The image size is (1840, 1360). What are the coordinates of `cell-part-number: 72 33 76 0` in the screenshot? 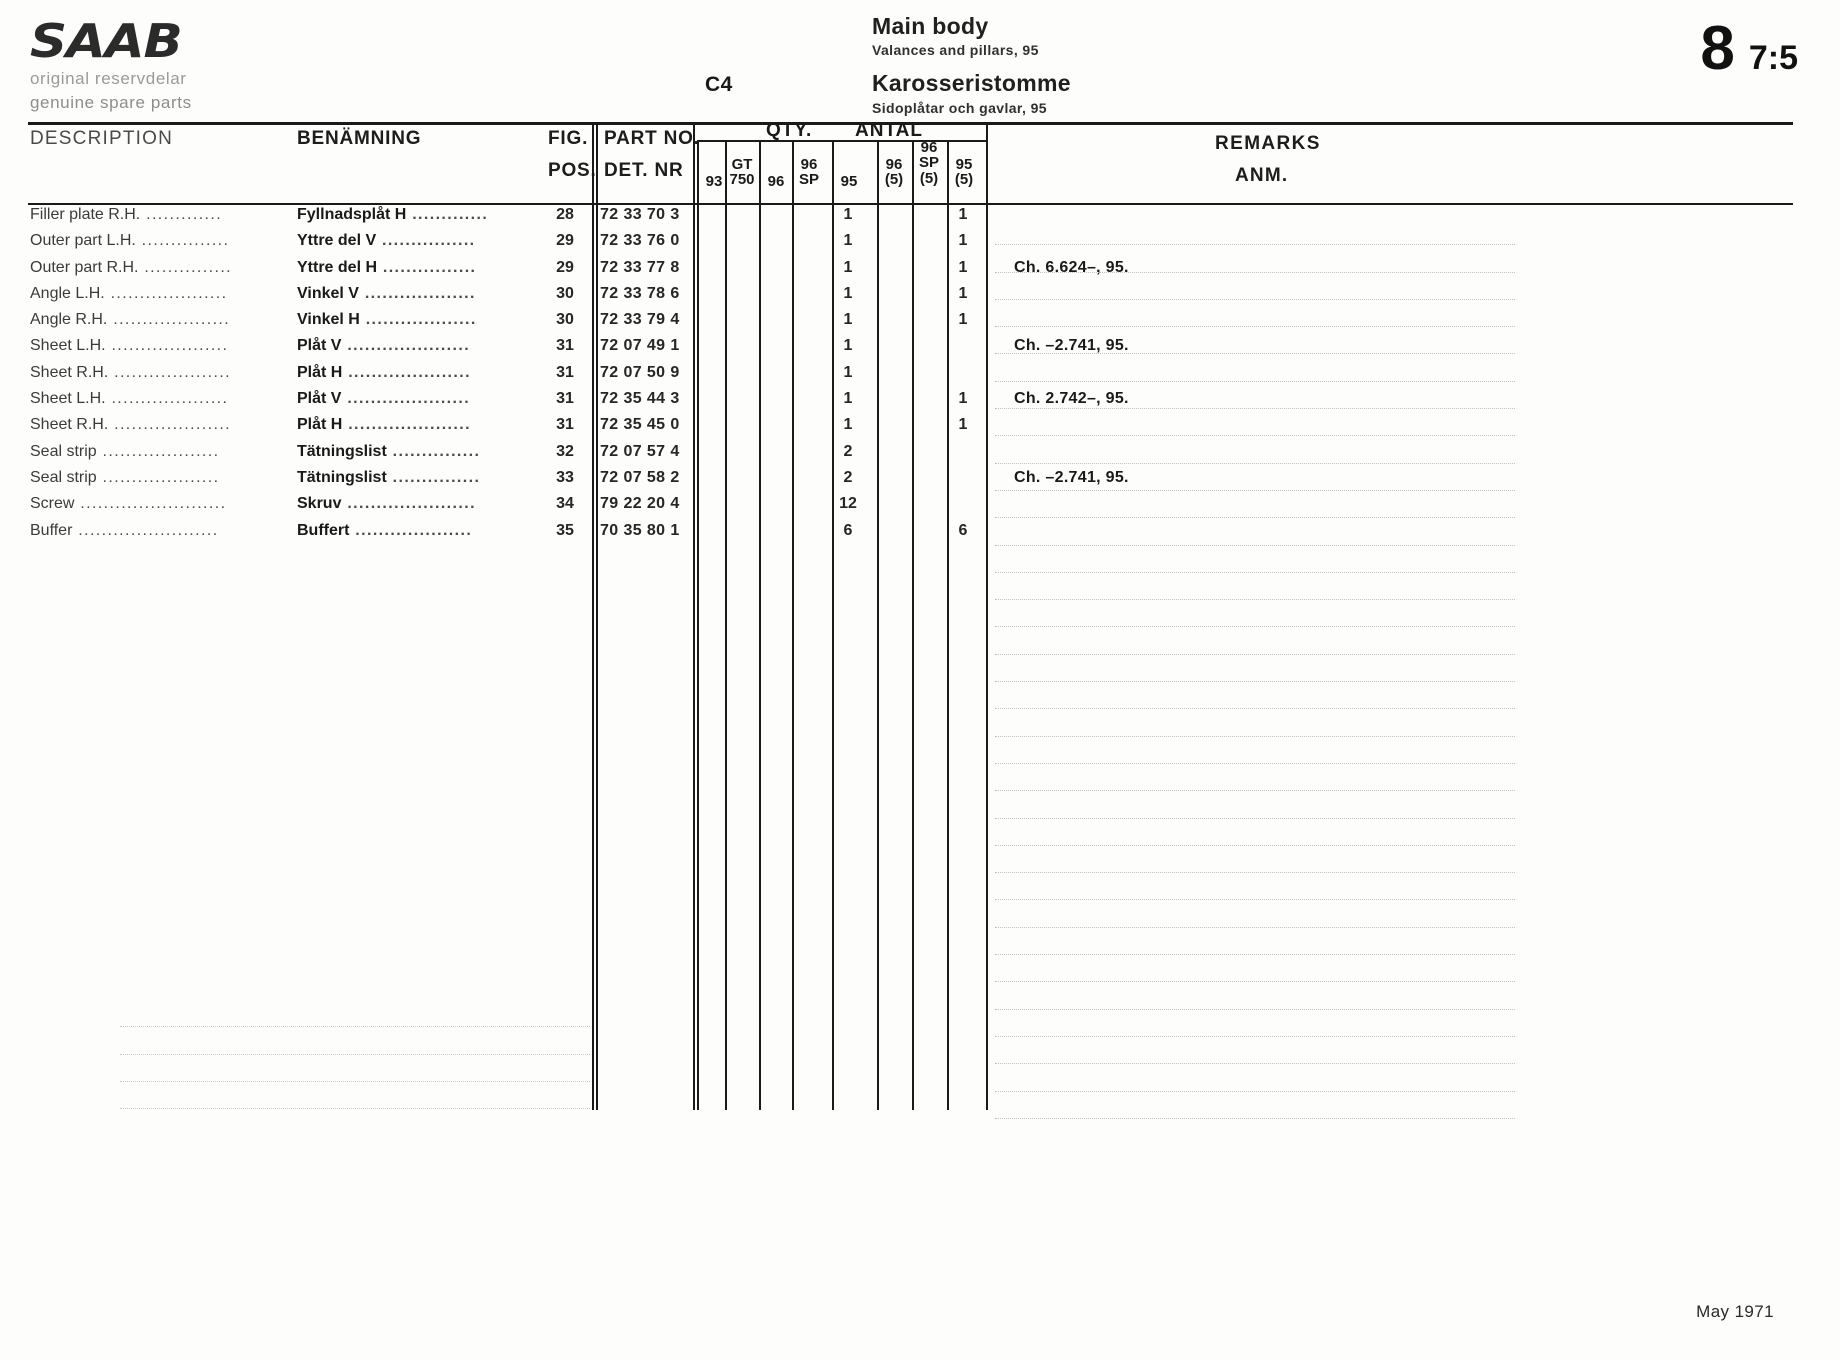 It's located at (640, 241).